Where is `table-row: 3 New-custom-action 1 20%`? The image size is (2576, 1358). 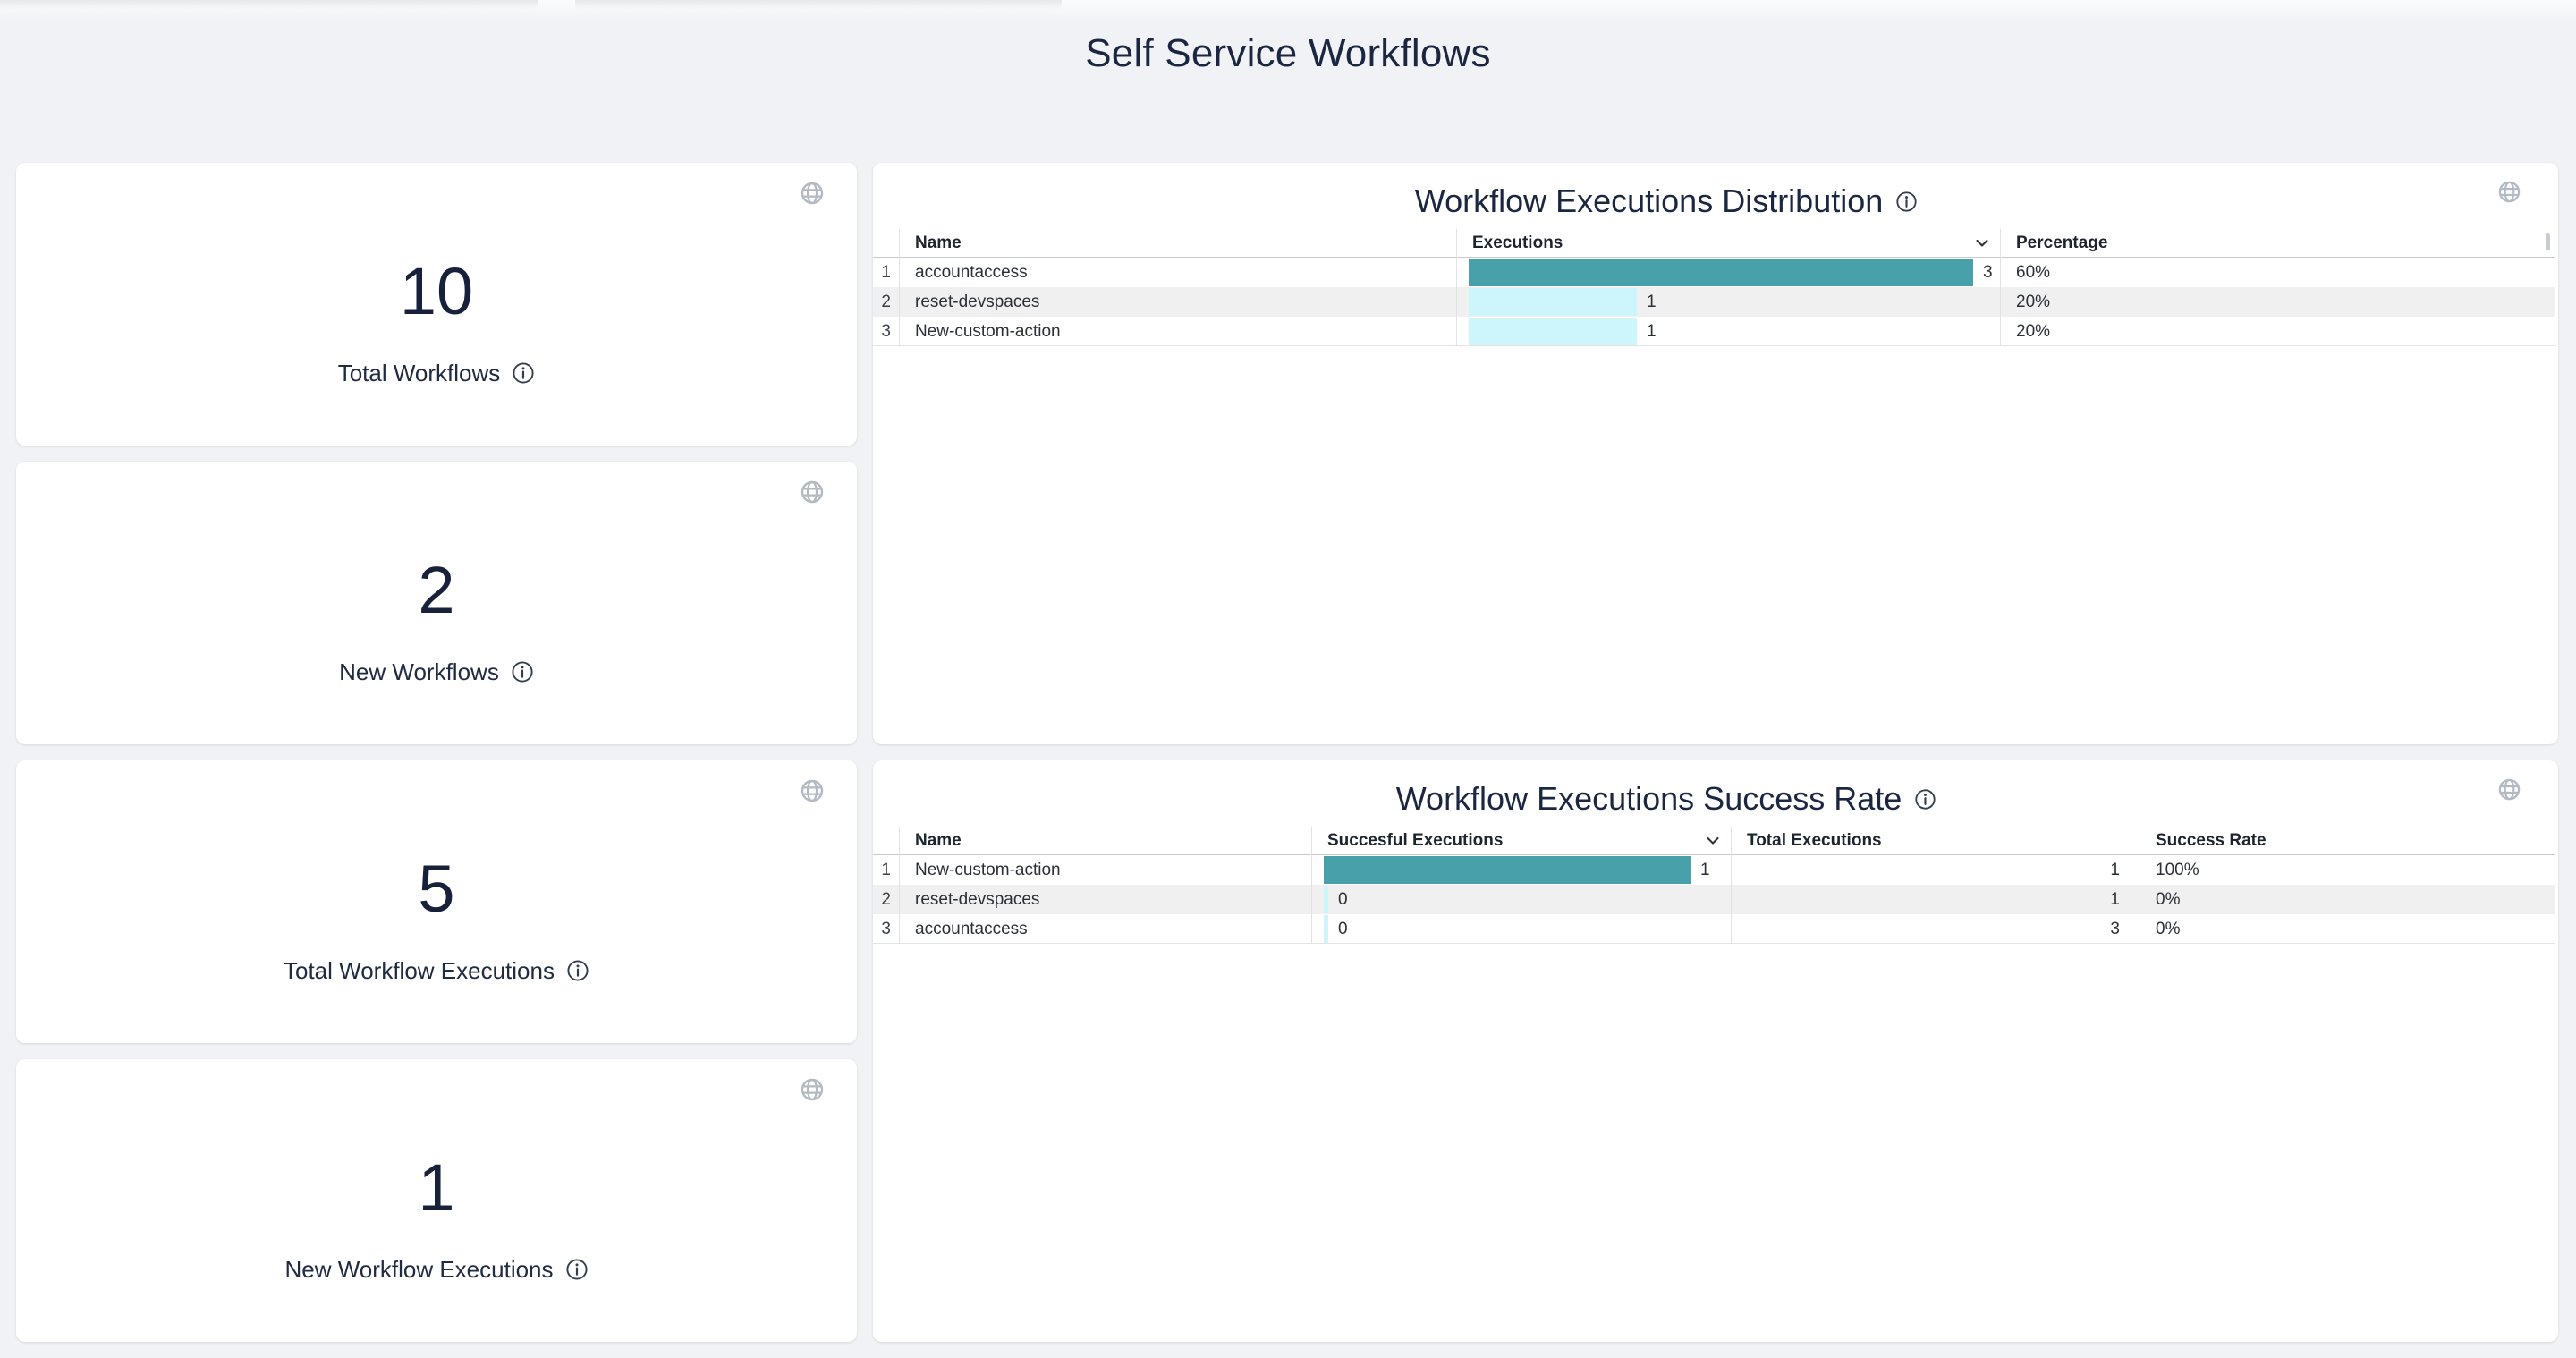
table-row: 3 New-custom-action 1 20% is located at coordinates (1714, 331).